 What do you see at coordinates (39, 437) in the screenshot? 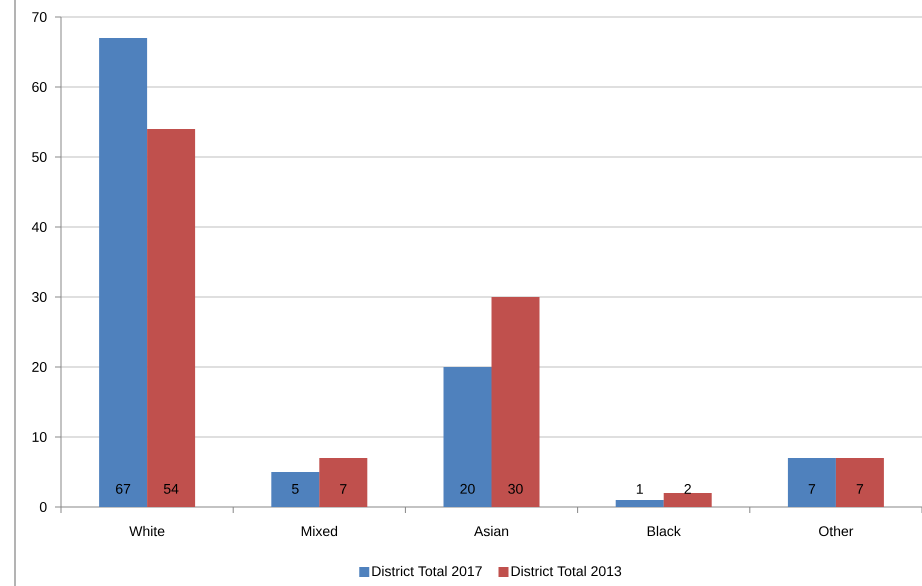
I see `y-tick-label: 10` at bounding box center [39, 437].